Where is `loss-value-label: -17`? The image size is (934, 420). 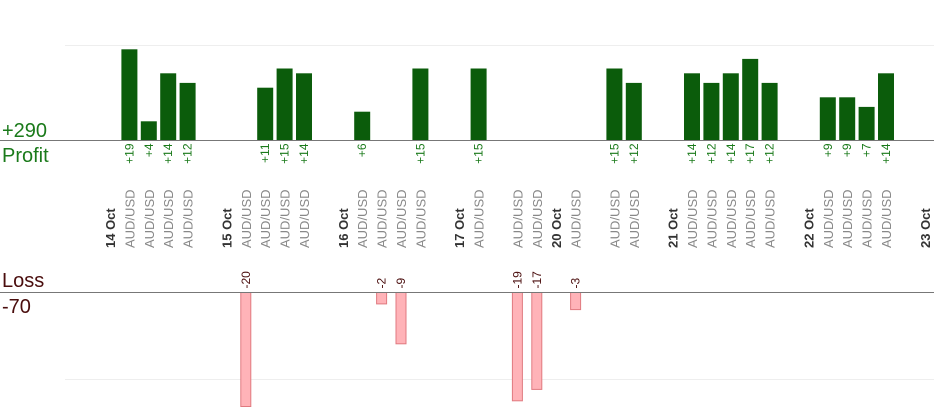 loss-value-label: -17 is located at coordinates (537, 280).